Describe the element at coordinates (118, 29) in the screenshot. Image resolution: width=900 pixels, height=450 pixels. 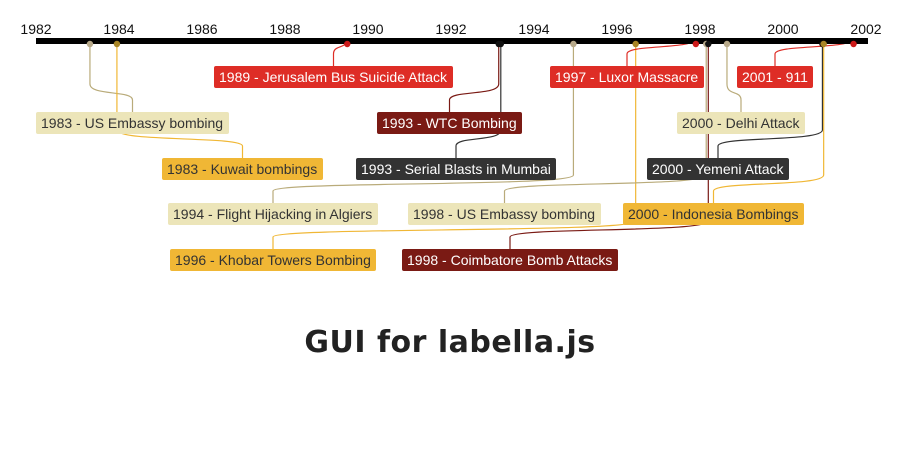
I see `axis-tick-label: 1984` at that location.